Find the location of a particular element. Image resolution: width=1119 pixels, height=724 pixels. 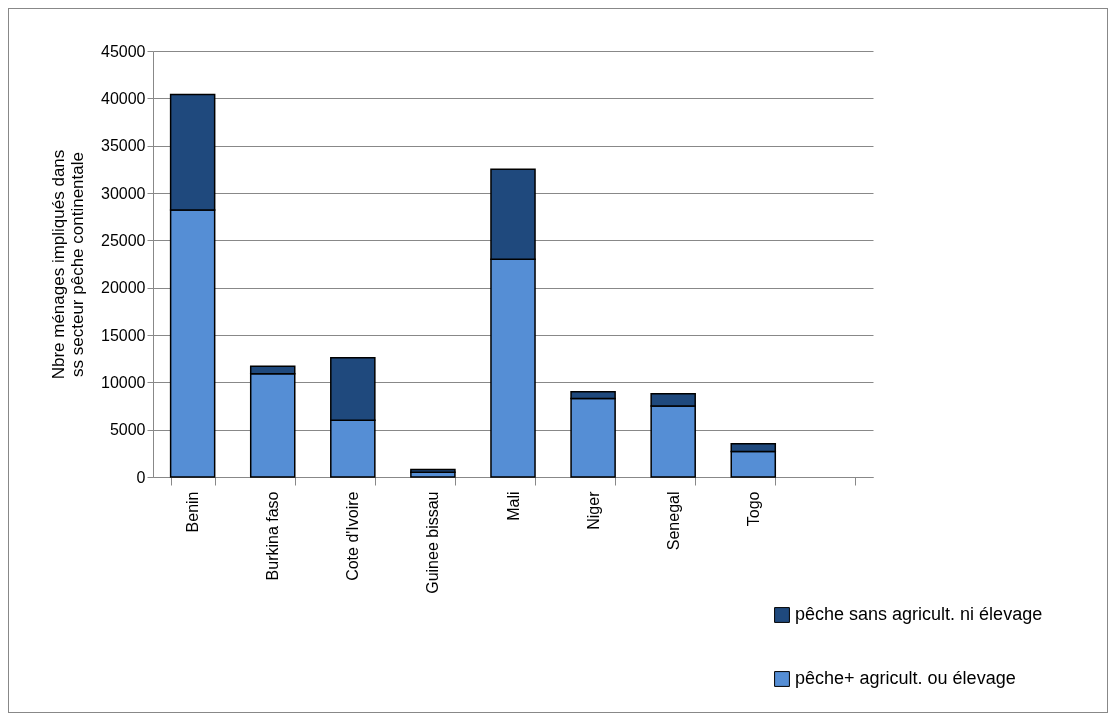

legend-label: pêche sans agricult. ni élevage is located at coordinates (919, 614).